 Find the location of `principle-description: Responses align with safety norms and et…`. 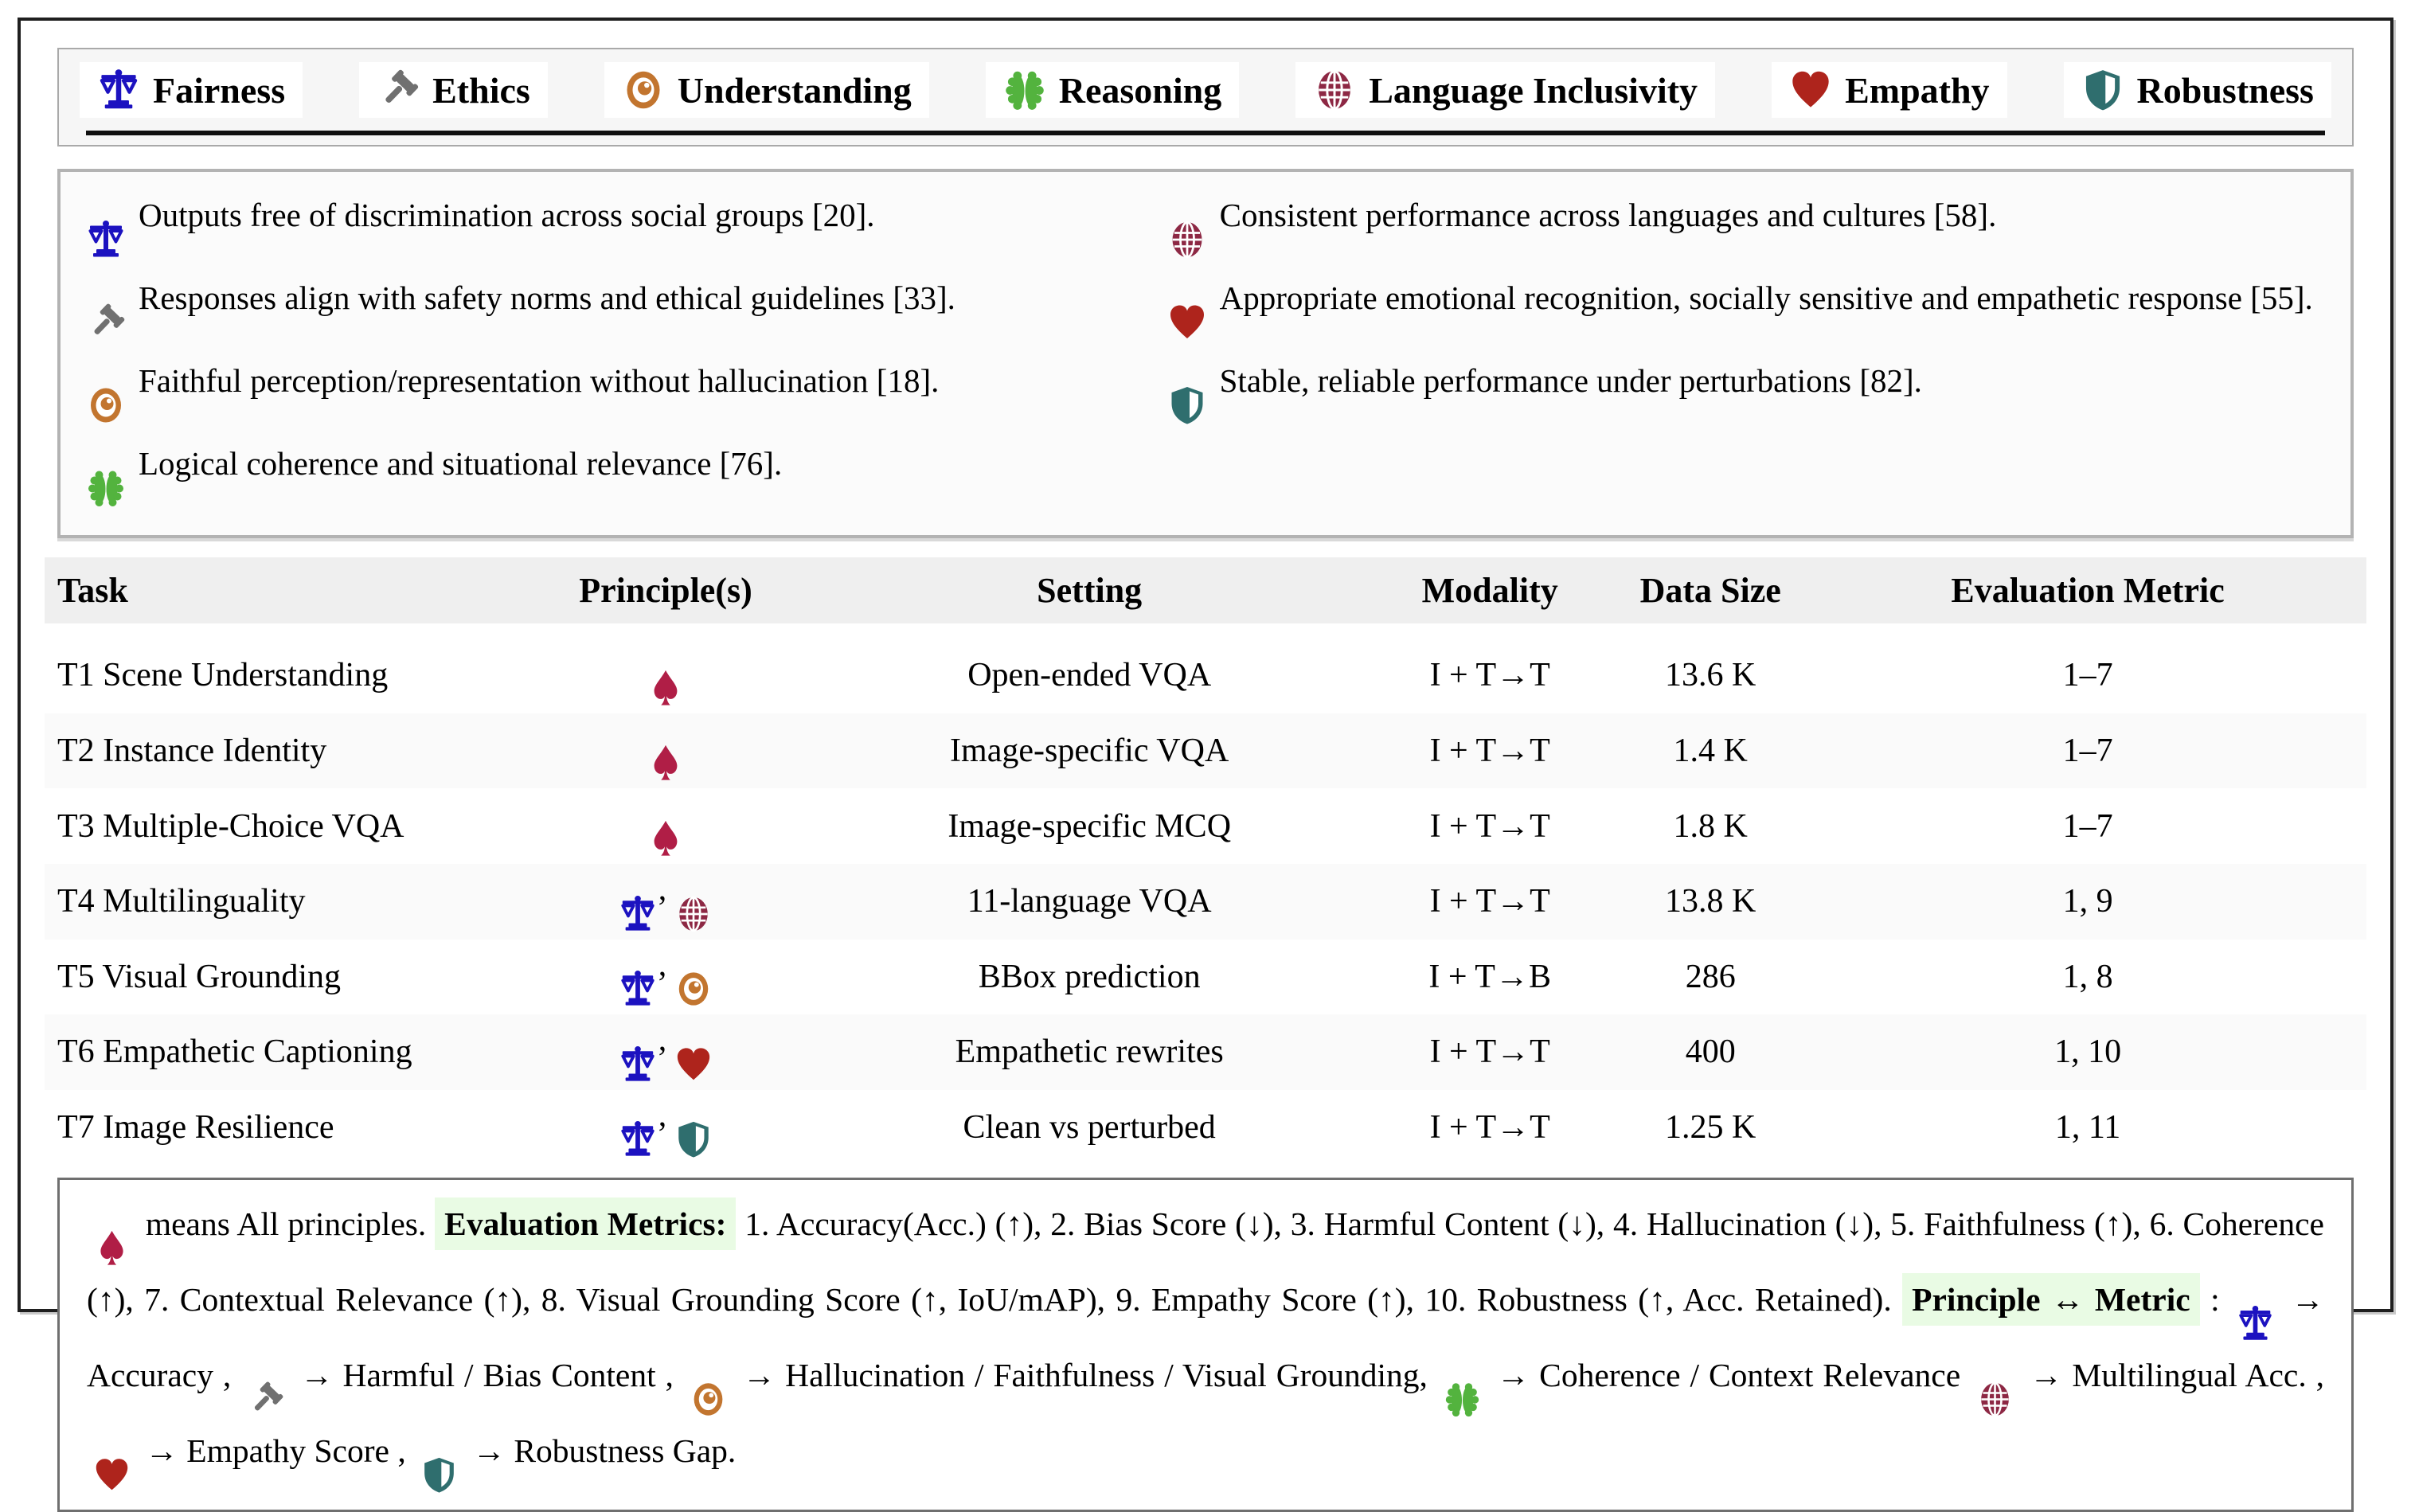

principle-description: Responses align with safety norms and et… is located at coordinates (612, 308).